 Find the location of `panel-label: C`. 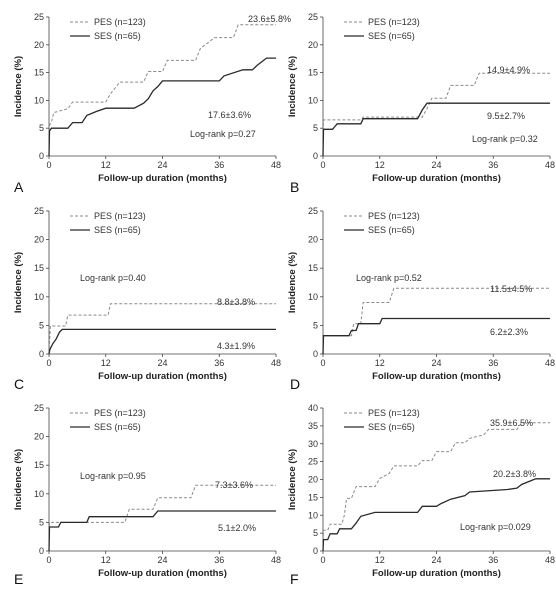

panel-label: C is located at coordinates (19, 384).